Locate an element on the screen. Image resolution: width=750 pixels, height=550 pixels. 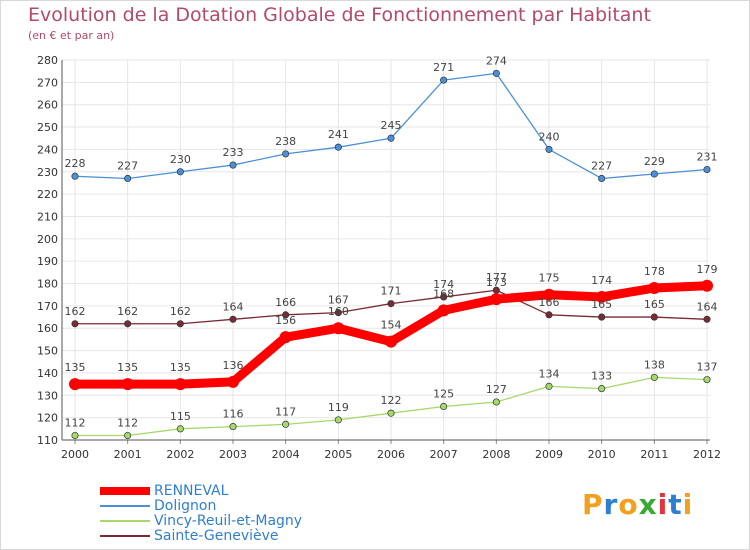
data-label: 245 is located at coordinates (391, 125).